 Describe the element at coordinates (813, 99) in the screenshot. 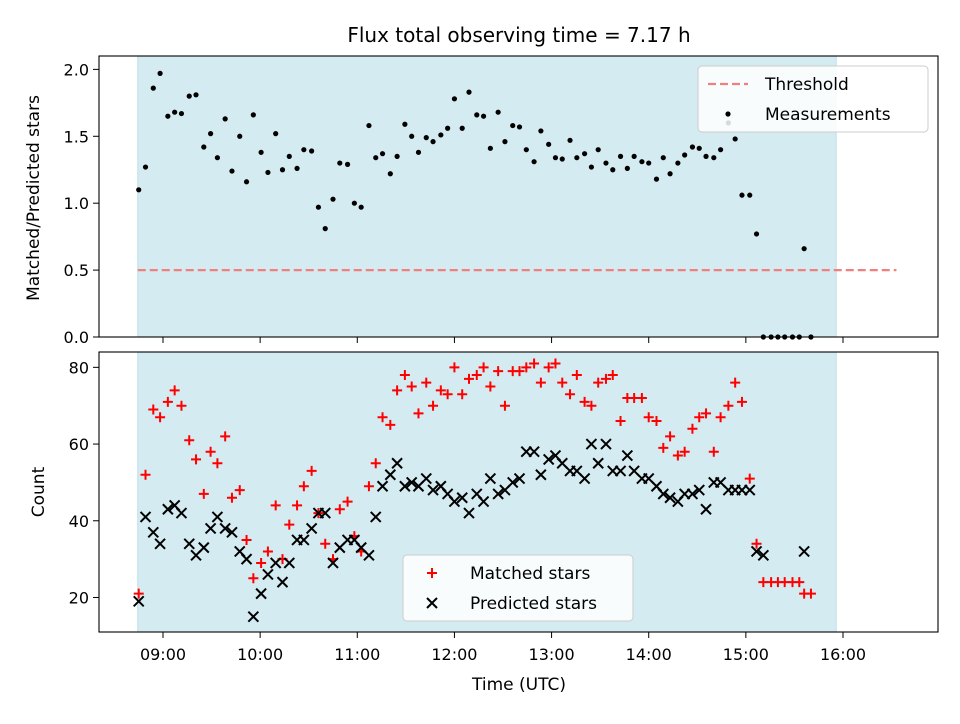

I see `ratio-legend-box` at that location.